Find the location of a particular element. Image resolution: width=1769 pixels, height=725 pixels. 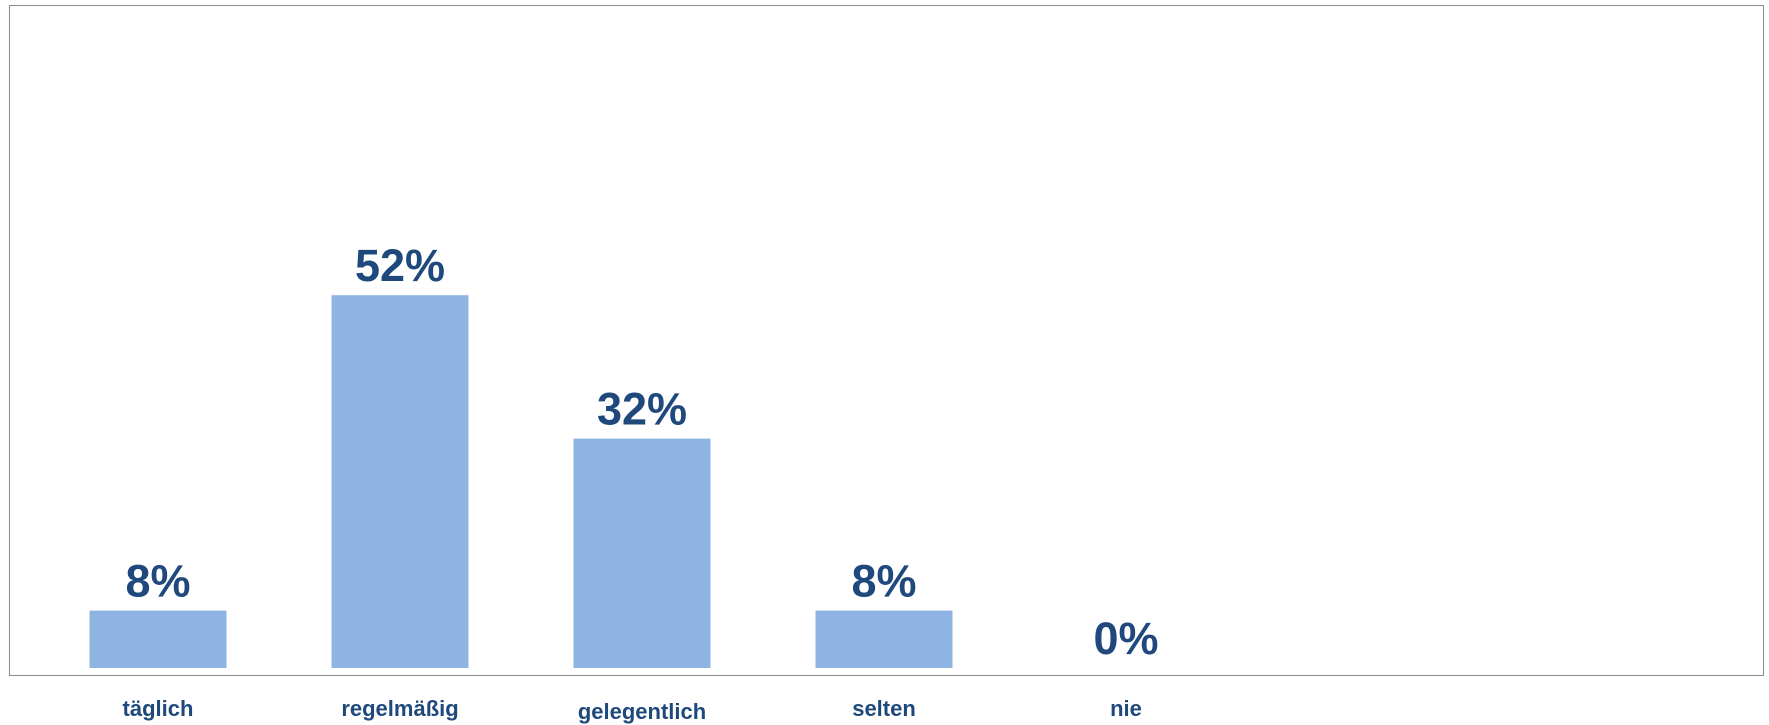

category-labels-layer: täglich regelmäßig gelegentlich selten nie is located at coordinates (632, 710).